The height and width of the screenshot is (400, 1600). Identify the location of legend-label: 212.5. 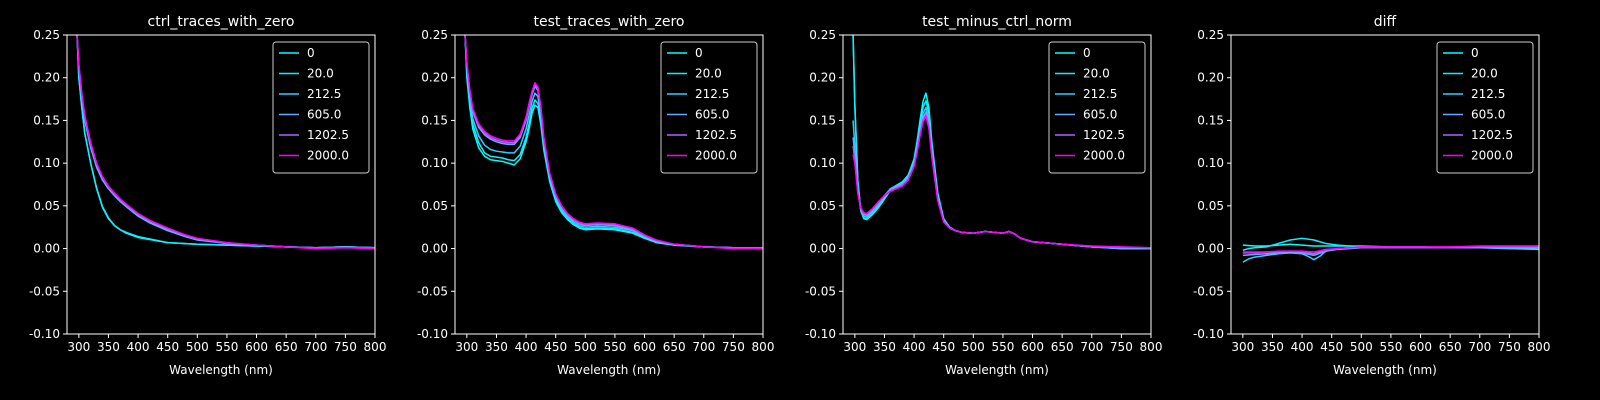
(1488, 94).